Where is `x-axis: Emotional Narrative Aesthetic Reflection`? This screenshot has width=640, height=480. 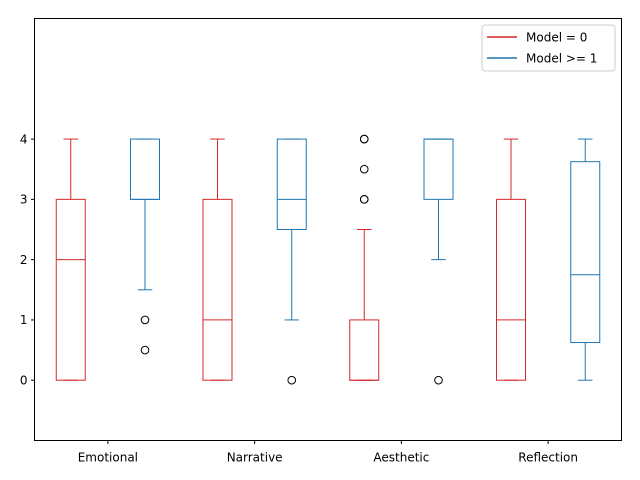 x-axis: Emotional Narrative Aesthetic Reflection is located at coordinates (328, 452).